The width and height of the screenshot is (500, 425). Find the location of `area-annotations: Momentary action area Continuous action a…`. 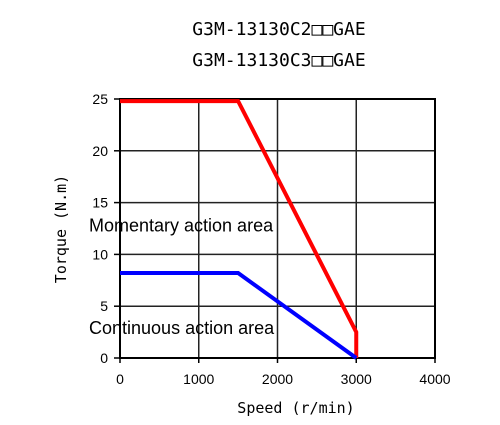

area-annotations: Momentary action area Continuous action a… is located at coordinates (182, 277).